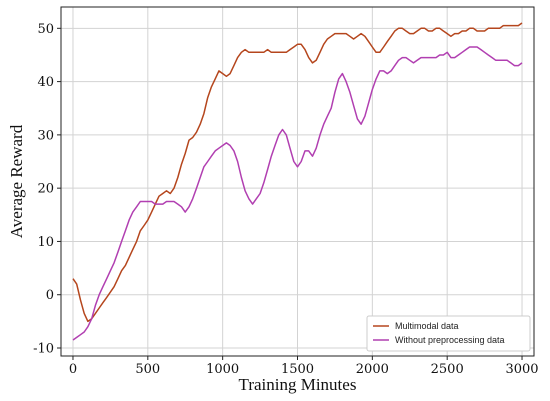 The width and height of the screenshot is (550, 401). I want to click on y-tick-label: 30, so click(45, 135).